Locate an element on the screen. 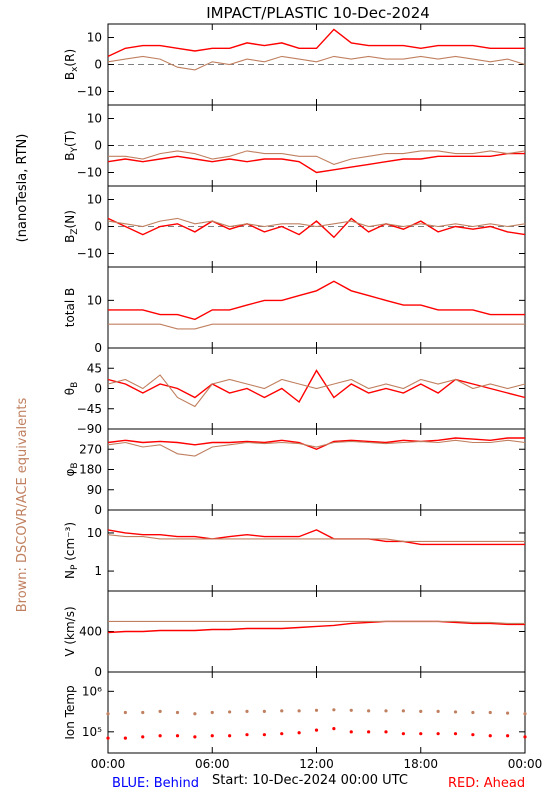 The image size is (550, 800). panel-8-ylabel: Ion Temp is located at coordinates (70, 712).